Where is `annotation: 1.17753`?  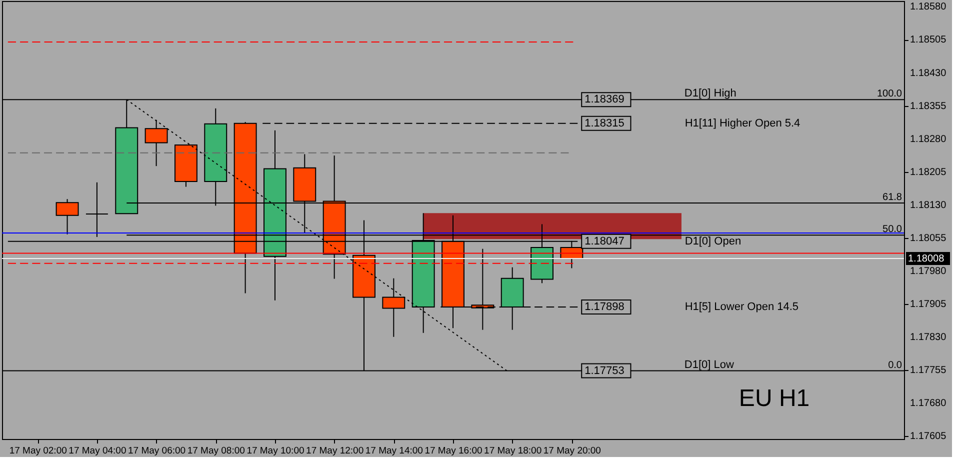
annotation: 1.17753 is located at coordinates (604, 370).